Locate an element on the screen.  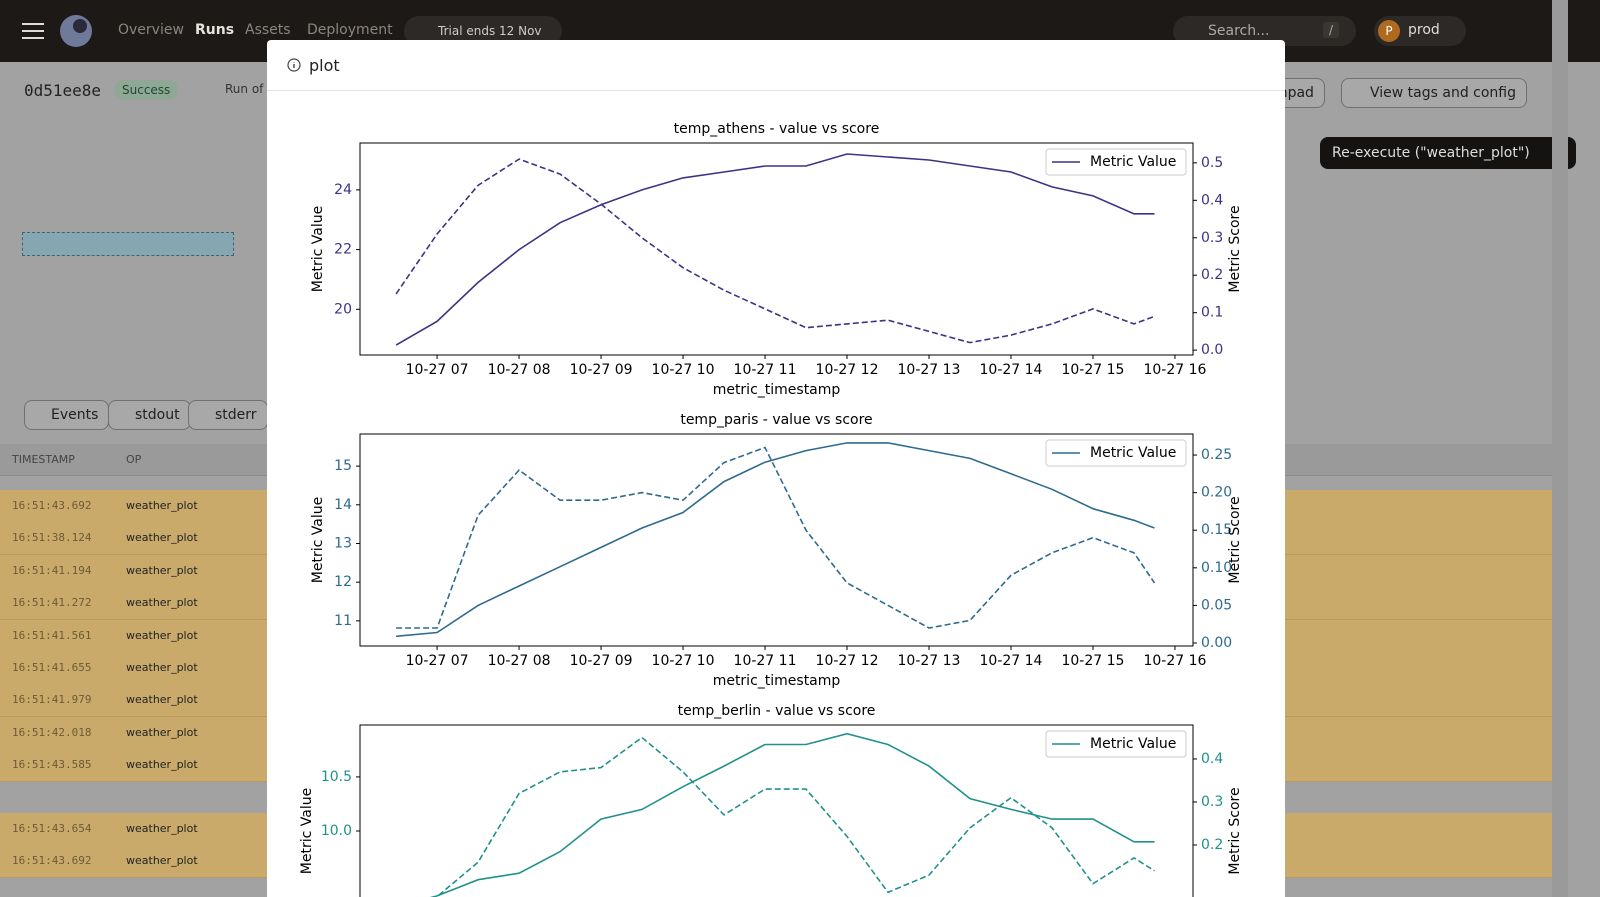
y2-tick-label: 0.00 is located at coordinates (1216, 643).